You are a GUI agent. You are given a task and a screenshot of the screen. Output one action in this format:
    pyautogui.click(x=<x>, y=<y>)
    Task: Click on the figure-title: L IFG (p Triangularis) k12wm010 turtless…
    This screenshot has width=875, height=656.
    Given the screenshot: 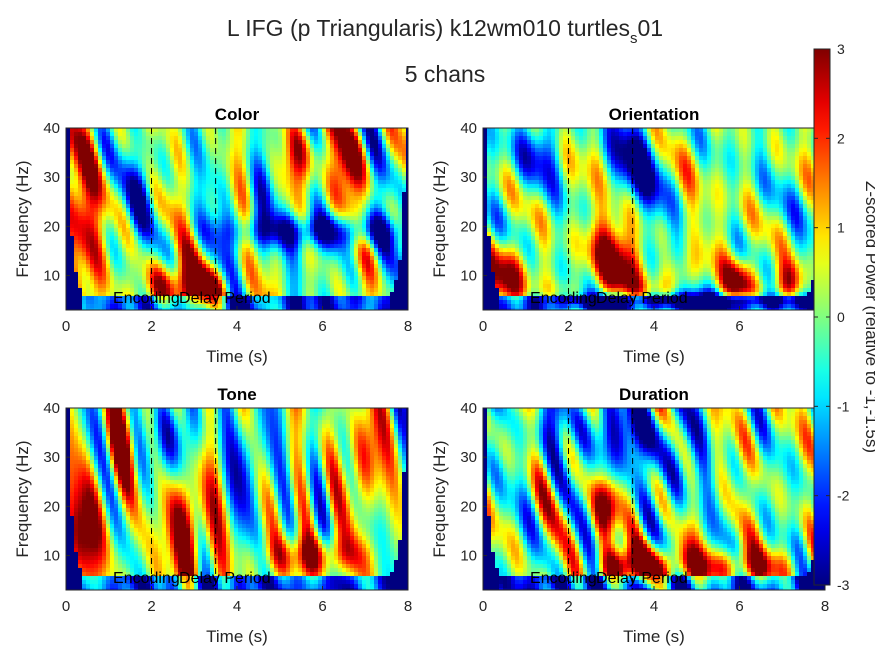 What is the action you would take?
    pyautogui.click(x=445, y=31)
    